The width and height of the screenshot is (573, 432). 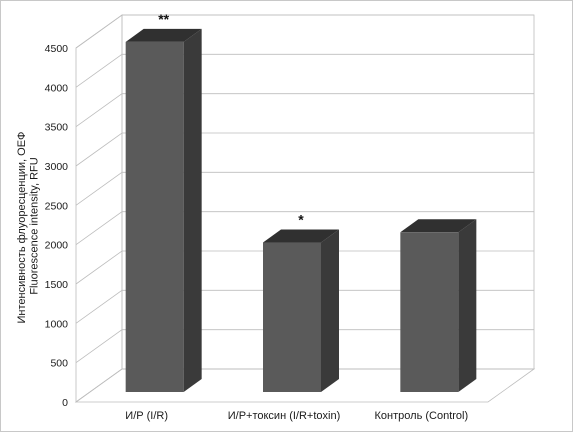 I want to click on side-wall, so click(x=99, y=208).